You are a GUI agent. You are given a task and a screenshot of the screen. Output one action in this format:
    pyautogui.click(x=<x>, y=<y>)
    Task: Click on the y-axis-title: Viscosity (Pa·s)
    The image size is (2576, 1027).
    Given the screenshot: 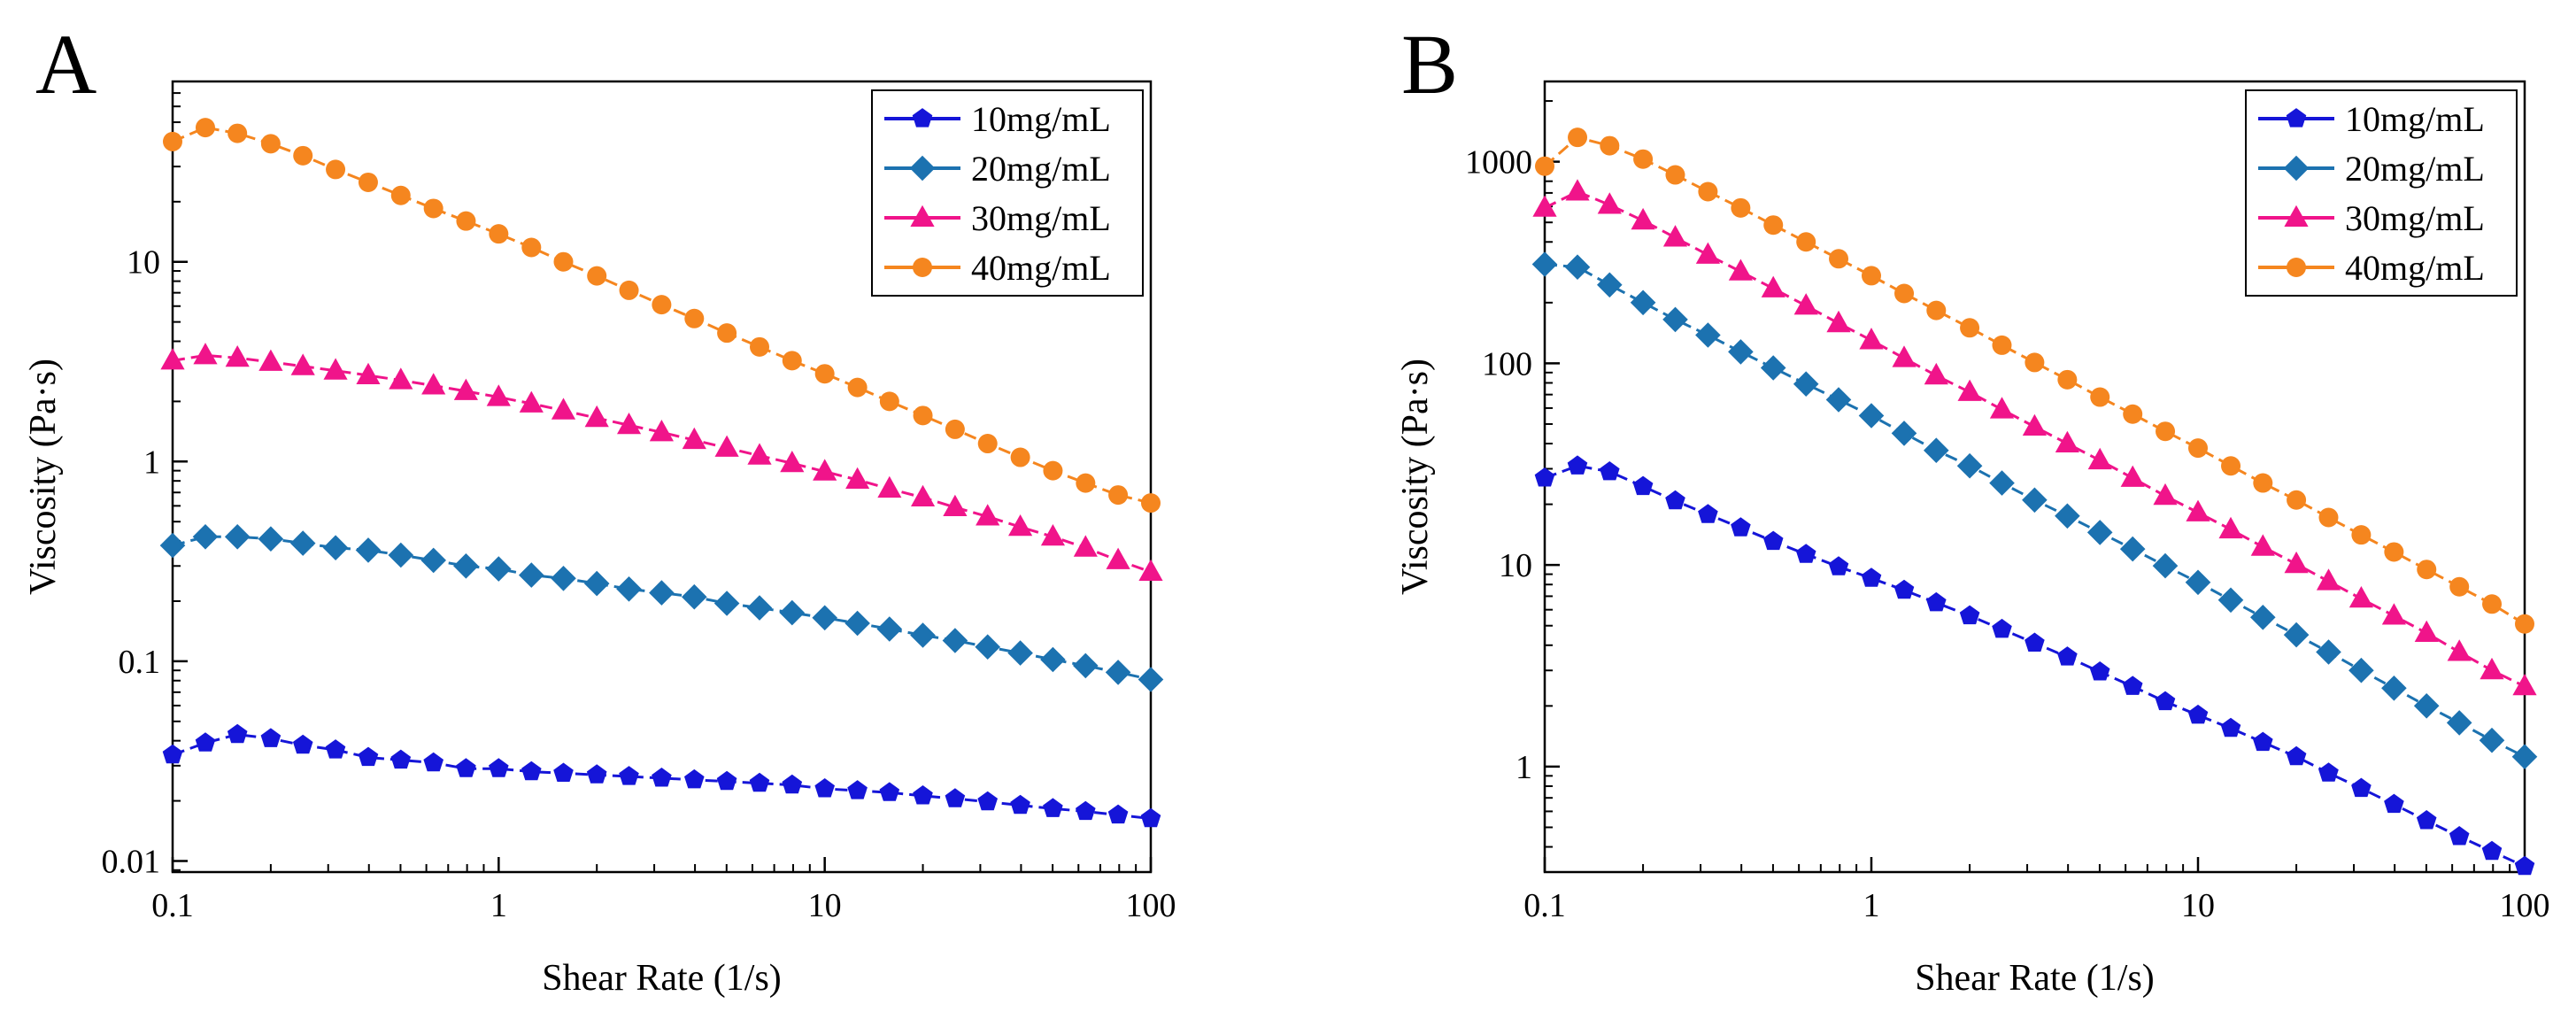 What is the action you would take?
    pyautogui.click(x=43, y=477)
    